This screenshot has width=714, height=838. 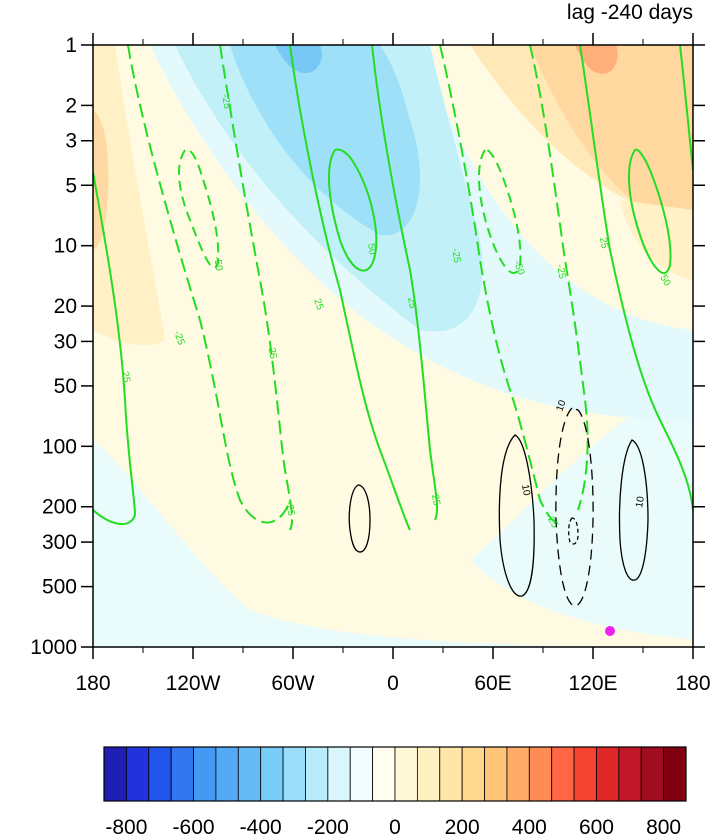 I want to click on chart-title: lag -240 days, so click(x=630, y=12).